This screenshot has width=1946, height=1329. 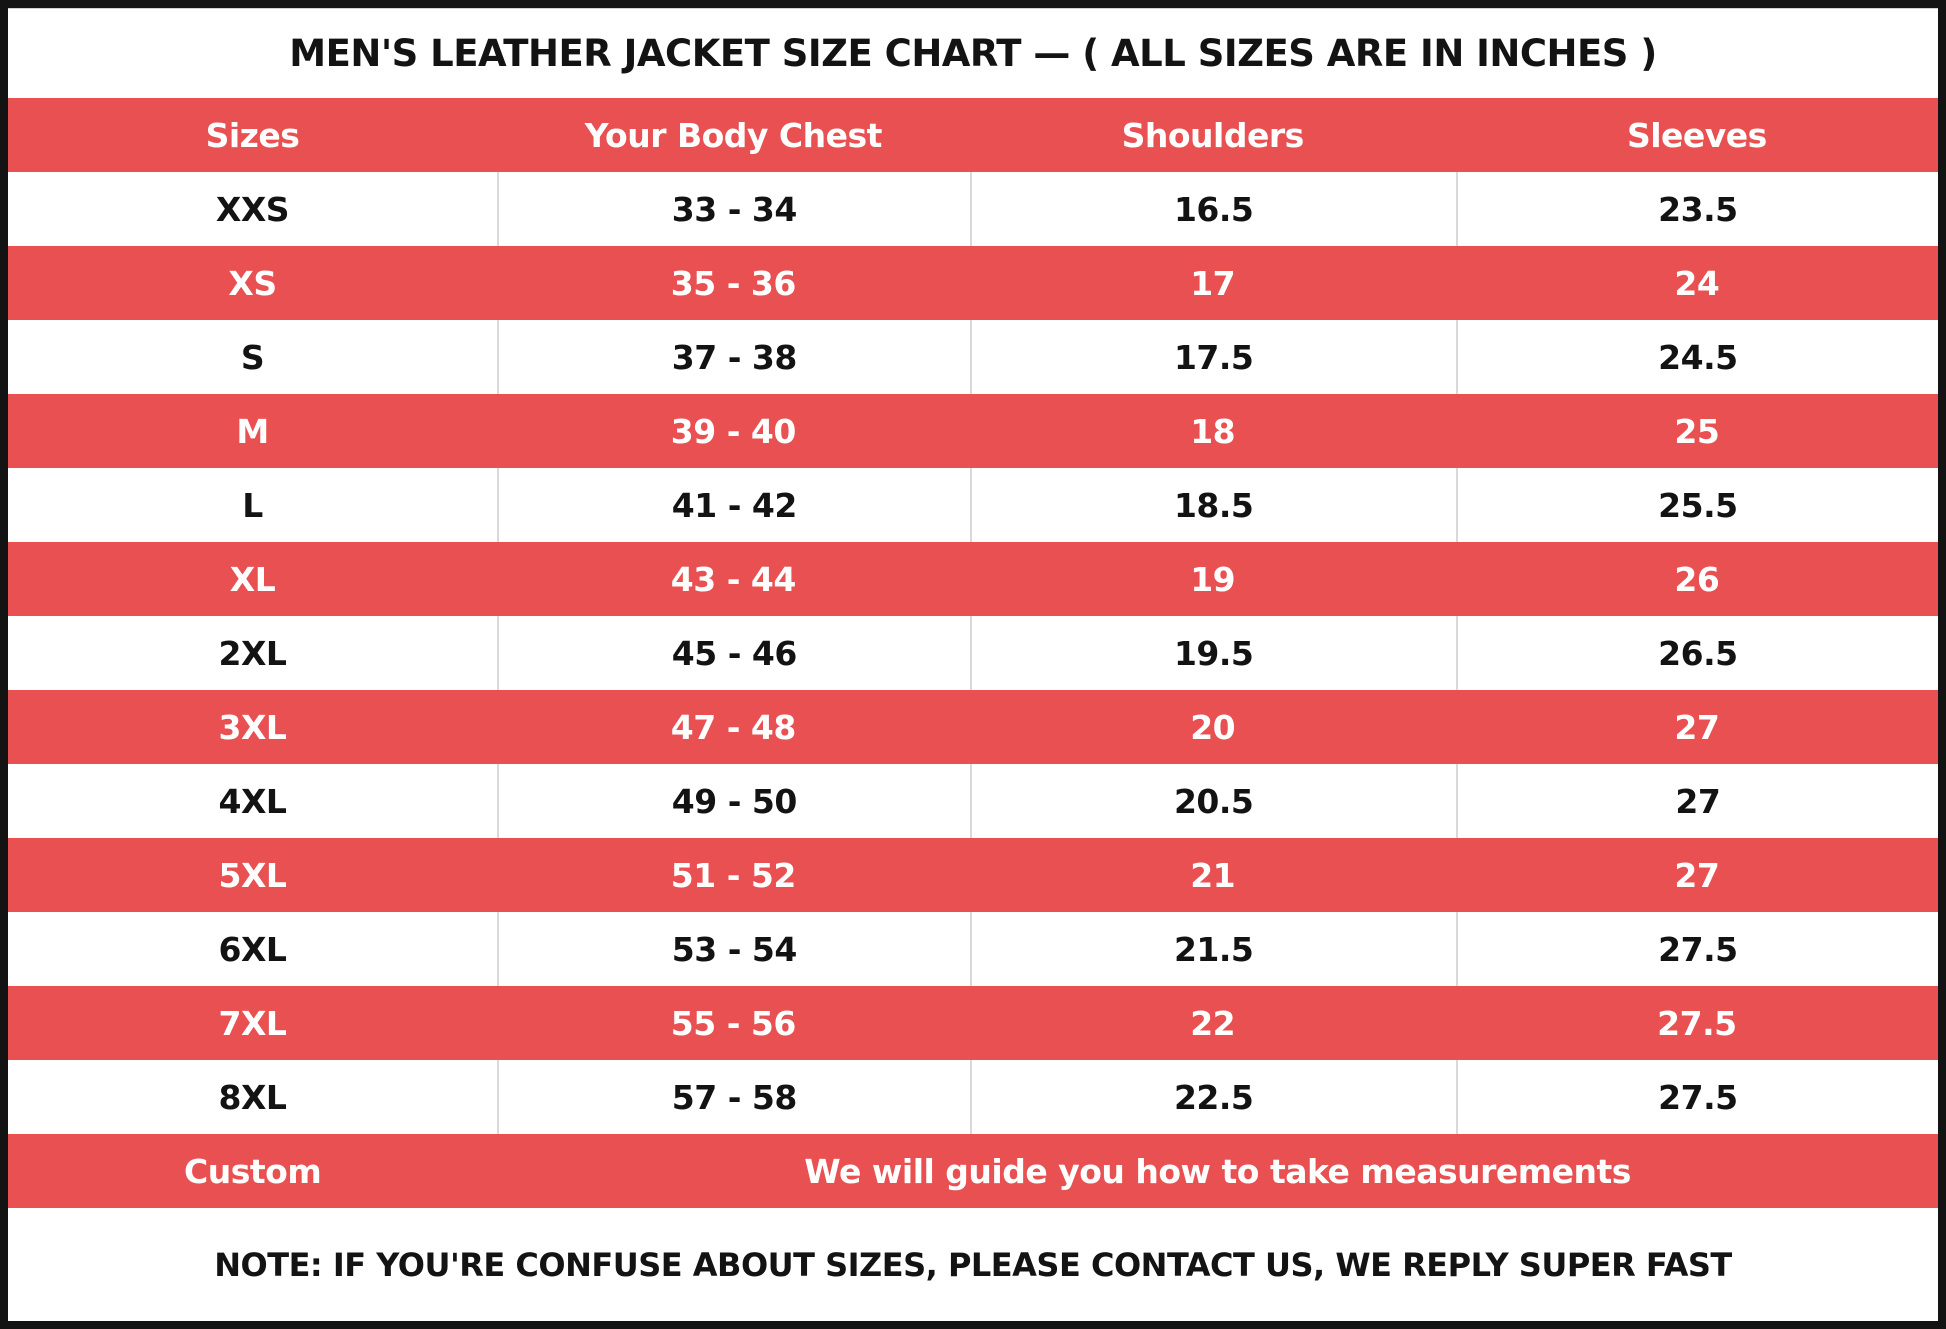 What do you see at coordinates (973, 727) in the screenshot?
I see `table-row-3xl: 3XL 47 - 48 20 27` at bounding box center [973, 727].